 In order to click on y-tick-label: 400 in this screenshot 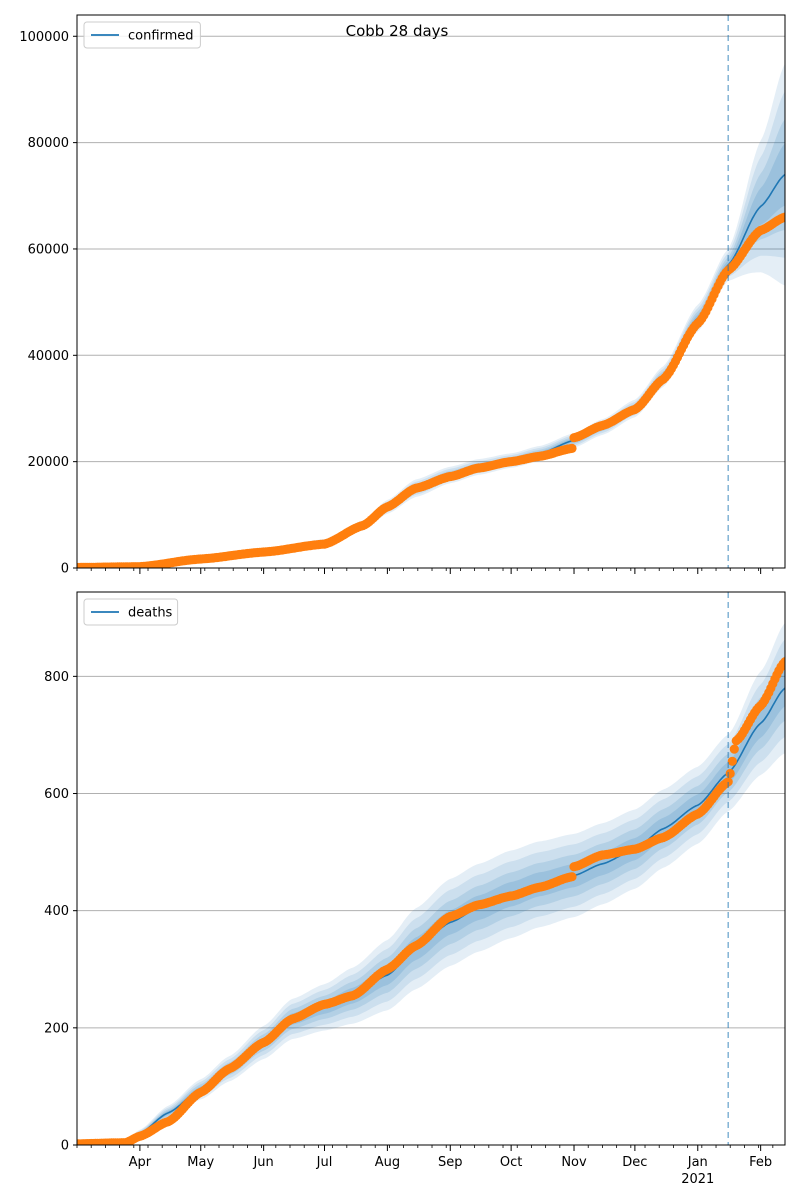, I will do `click(56, 911)`.